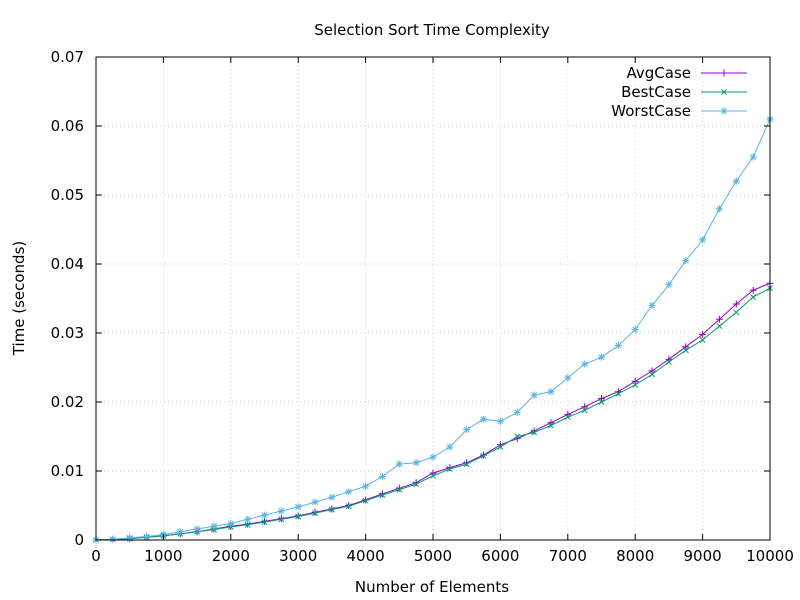 This screenshot has height=600, width=800. I want to click on y-axis-title: Time (seconds), so click(19, 299).